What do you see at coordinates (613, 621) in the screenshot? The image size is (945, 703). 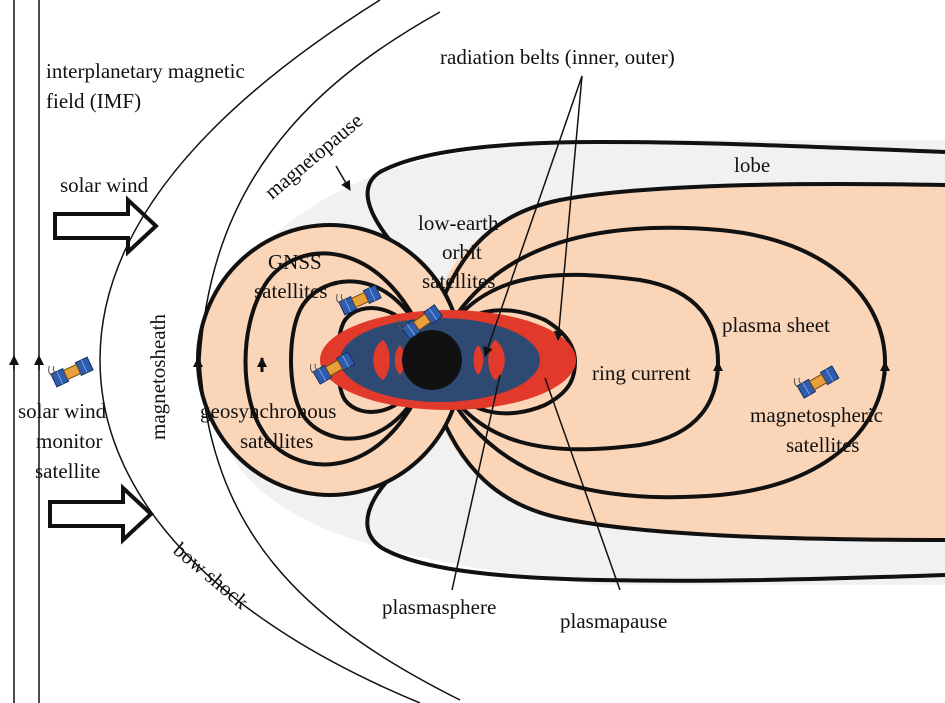 I see `plasmapause-label: plasmapause` at bounding box center [613, 621].